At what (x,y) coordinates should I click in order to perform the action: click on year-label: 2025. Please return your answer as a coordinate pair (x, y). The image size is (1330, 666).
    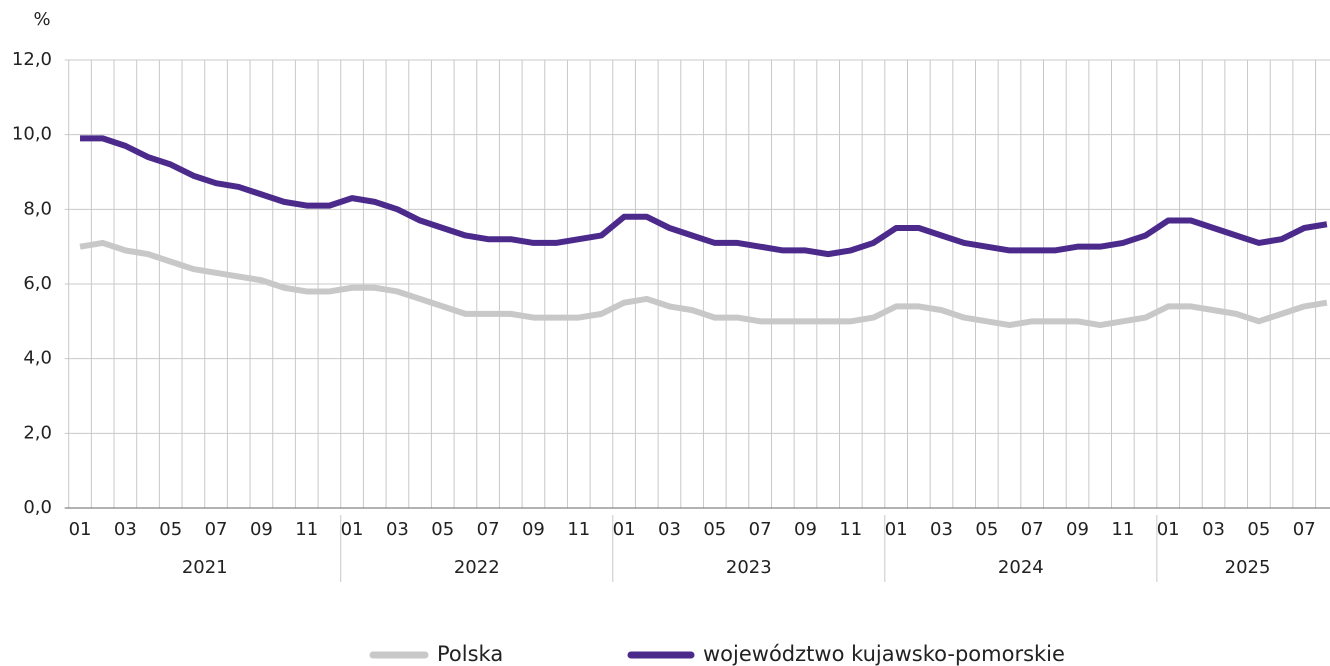
    Looking at the image, I should click on (1248, 567).